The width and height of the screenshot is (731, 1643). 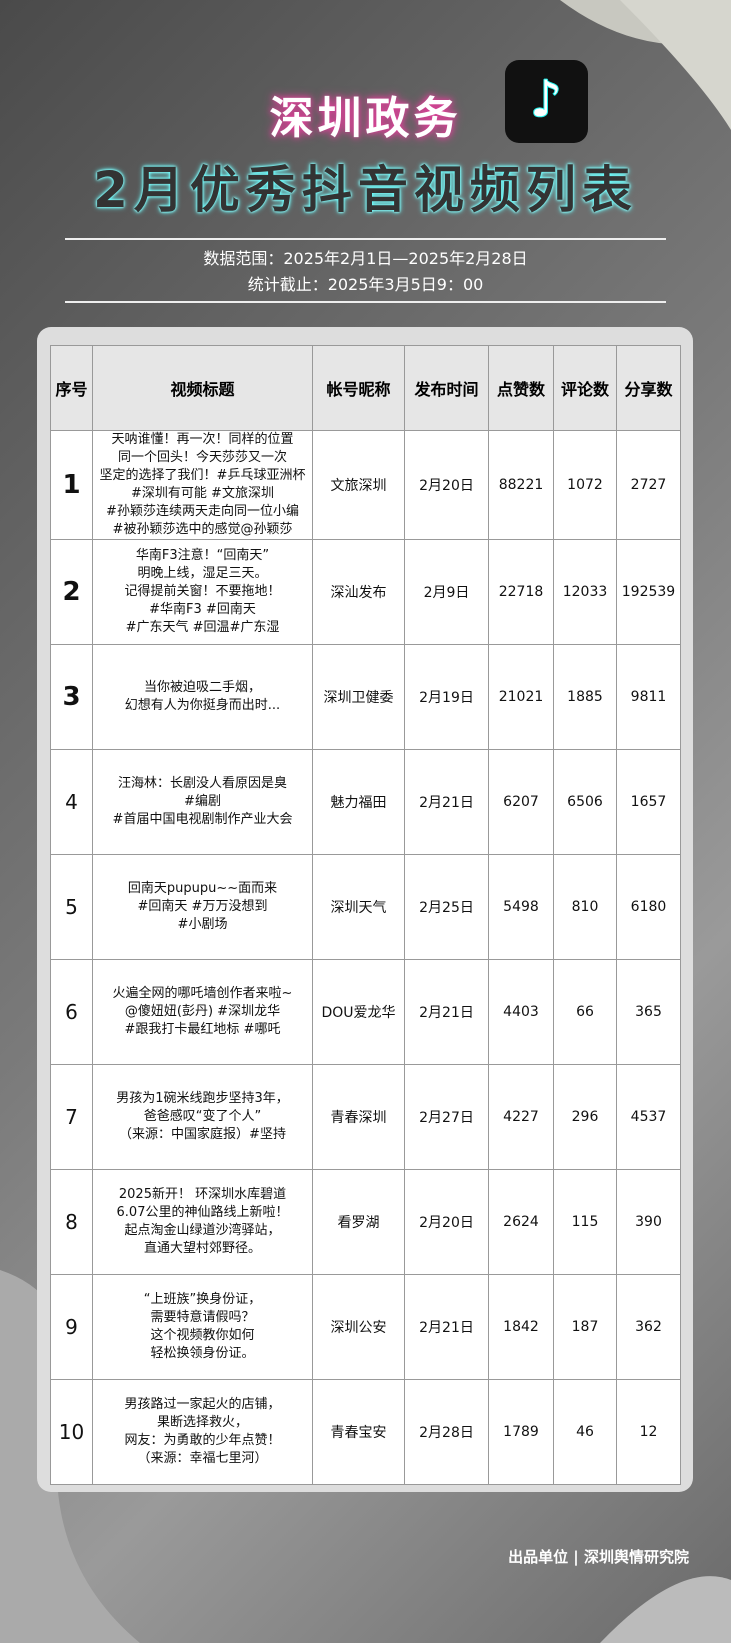 I want to click on title-line: #深圳有可能 #文旅深圳, so click(x=202, y=493).